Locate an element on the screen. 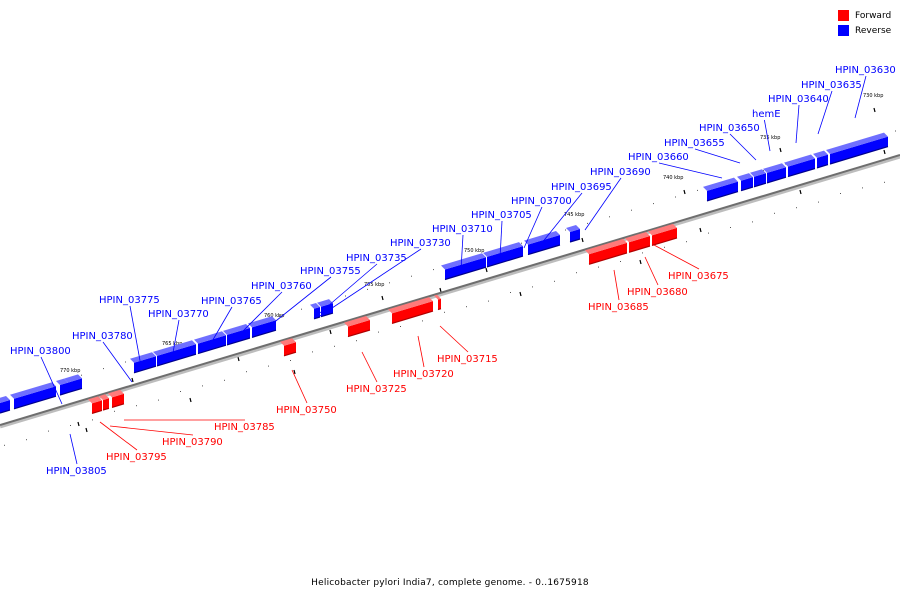  forward-gene-block-face is located at coordinates (412, 312).